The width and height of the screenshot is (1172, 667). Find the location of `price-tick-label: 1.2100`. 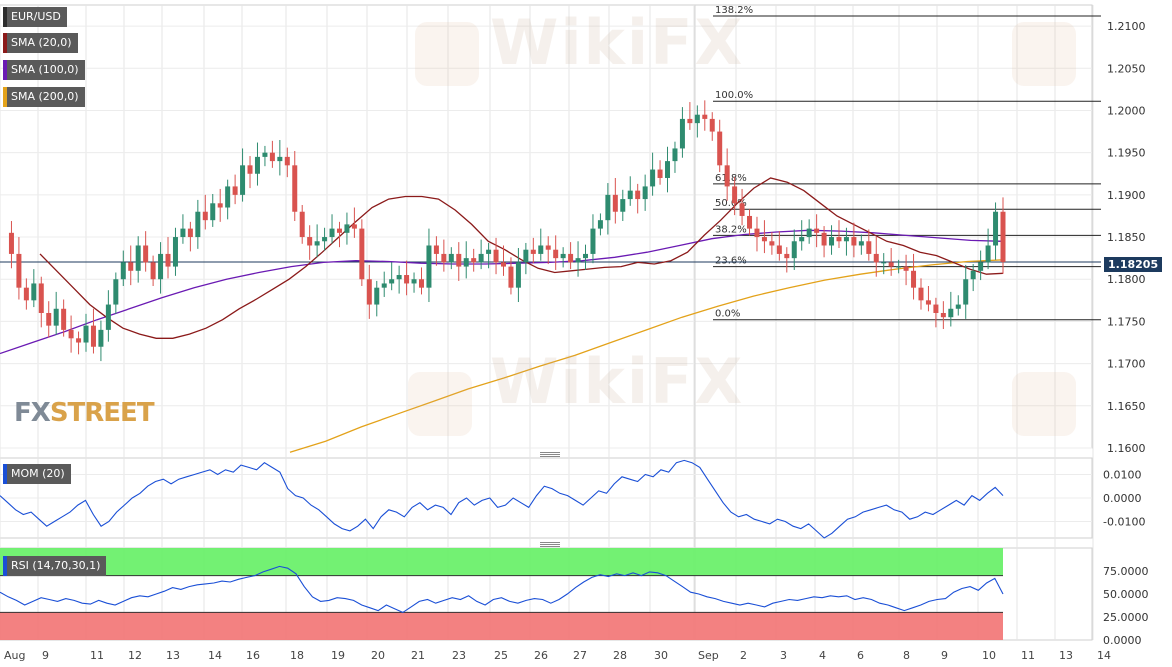

price-tick-label: 1.2100 is located at coordinates (1126, 26).